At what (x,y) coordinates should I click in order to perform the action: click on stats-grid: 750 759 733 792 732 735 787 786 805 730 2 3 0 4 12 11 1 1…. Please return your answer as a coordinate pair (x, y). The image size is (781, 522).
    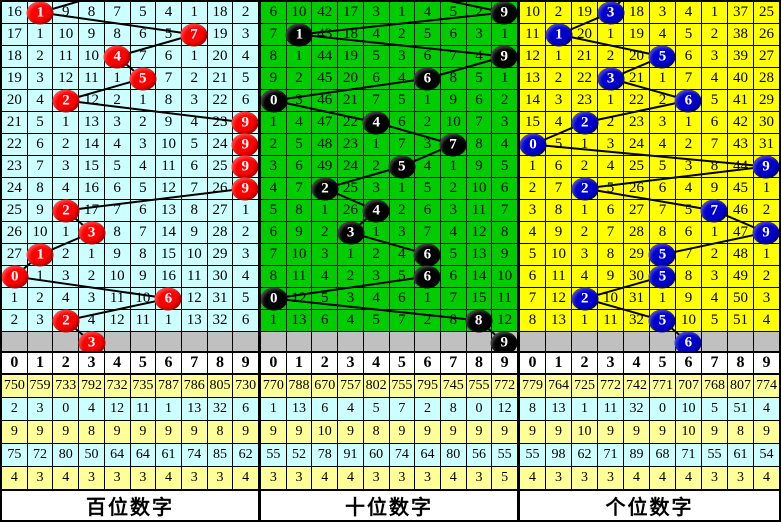
    Looking at the image, I should click on (130, 432).